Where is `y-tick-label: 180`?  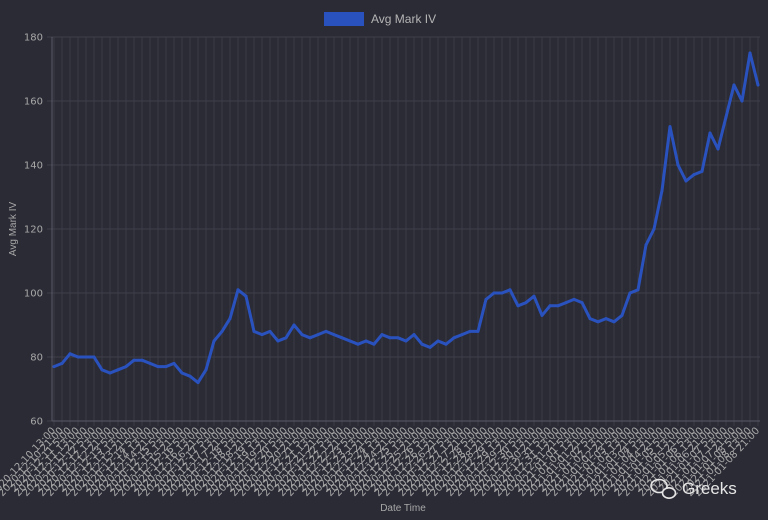
y-tick-label: 180 is located at coordinates (33, 38).